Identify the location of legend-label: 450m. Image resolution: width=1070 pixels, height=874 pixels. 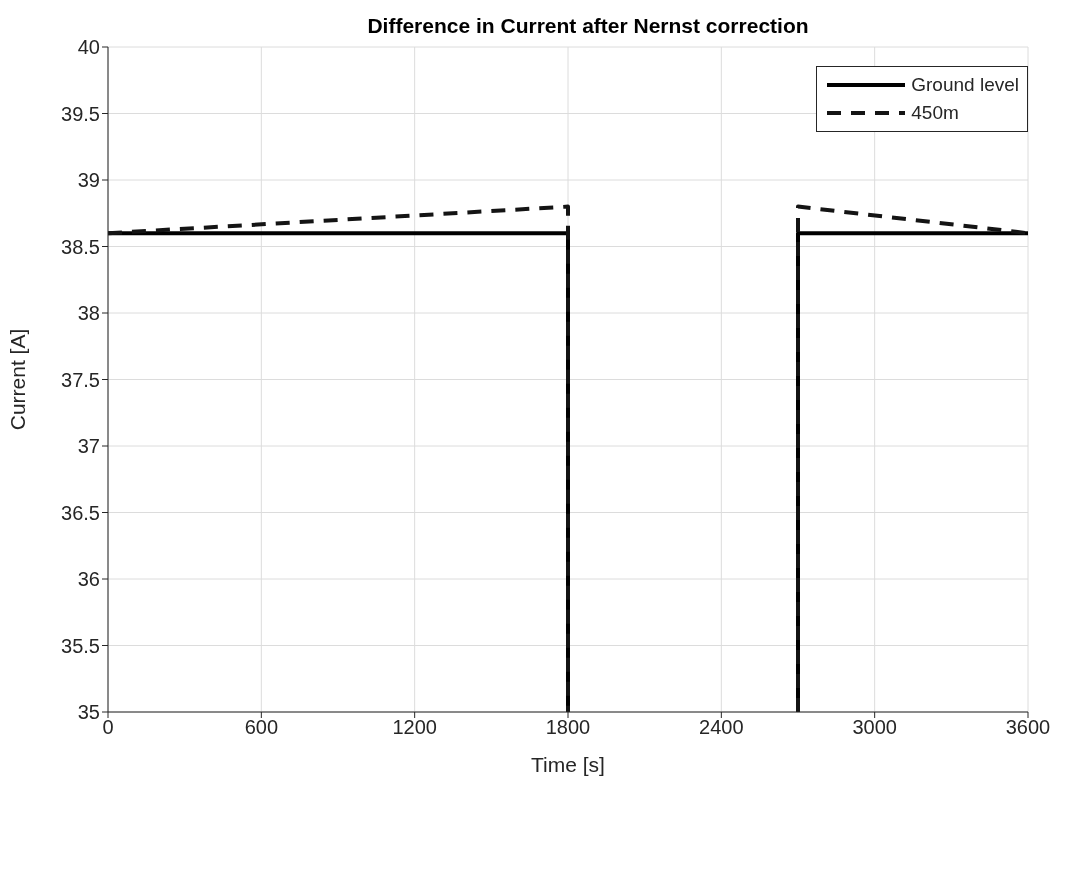
(935, 113).